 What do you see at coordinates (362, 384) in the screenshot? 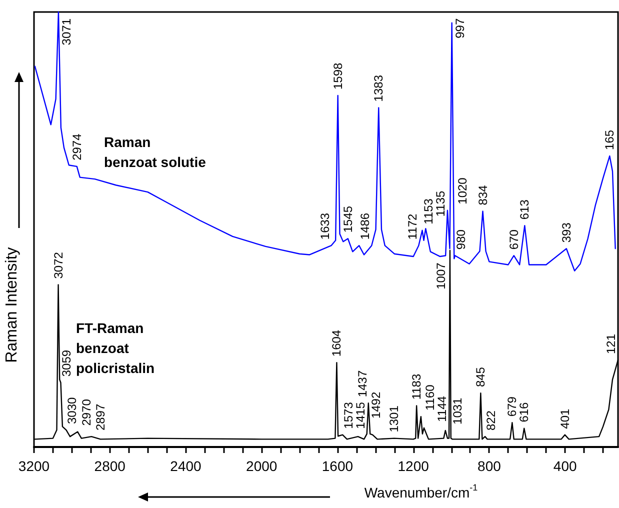
I see `annotation: 1437` at bounding box center [362, 384].